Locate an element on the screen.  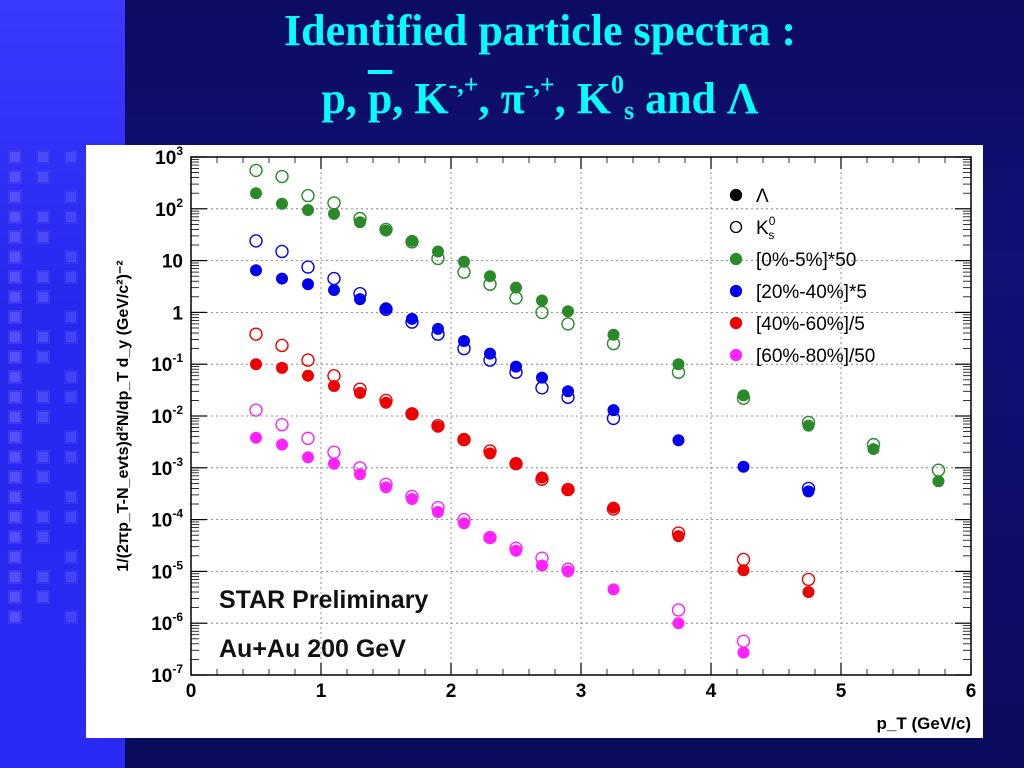
legend-entry: [0%-5%]*50 is located at coordinates (806, 260).